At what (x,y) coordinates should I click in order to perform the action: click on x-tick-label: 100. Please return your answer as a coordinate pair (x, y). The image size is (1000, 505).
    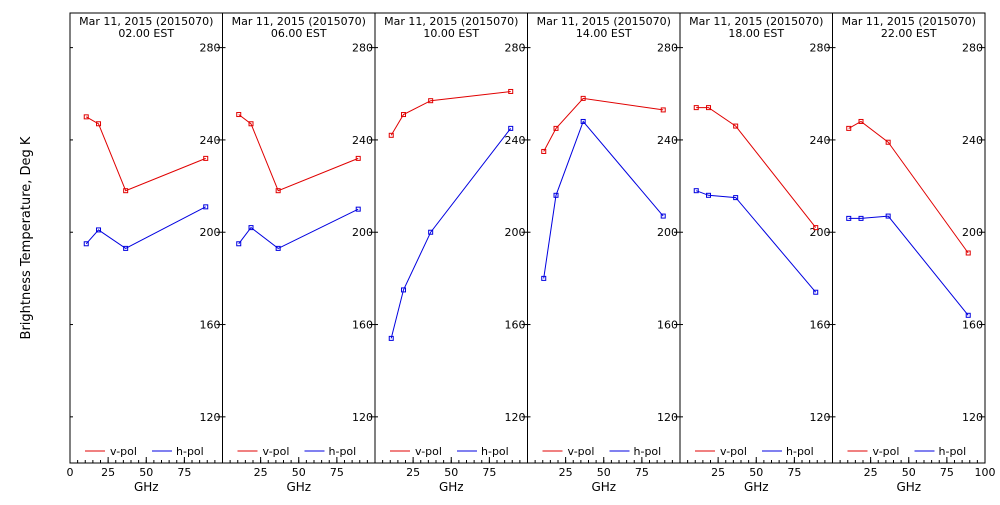
    Looking at the image, I should click on (985, 472).